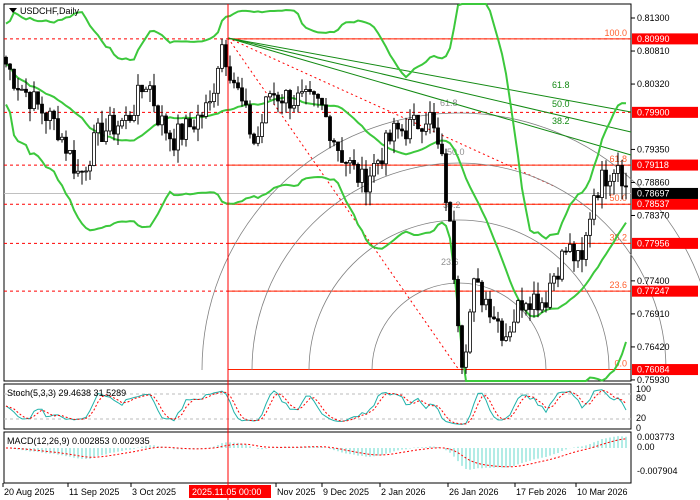 The height and width of the screenshot is (500, 700). What do you see at coordinates (13, 10) in the screenshot?
I see `dropdown-triangle-icon` at bounding box center [13, 10].